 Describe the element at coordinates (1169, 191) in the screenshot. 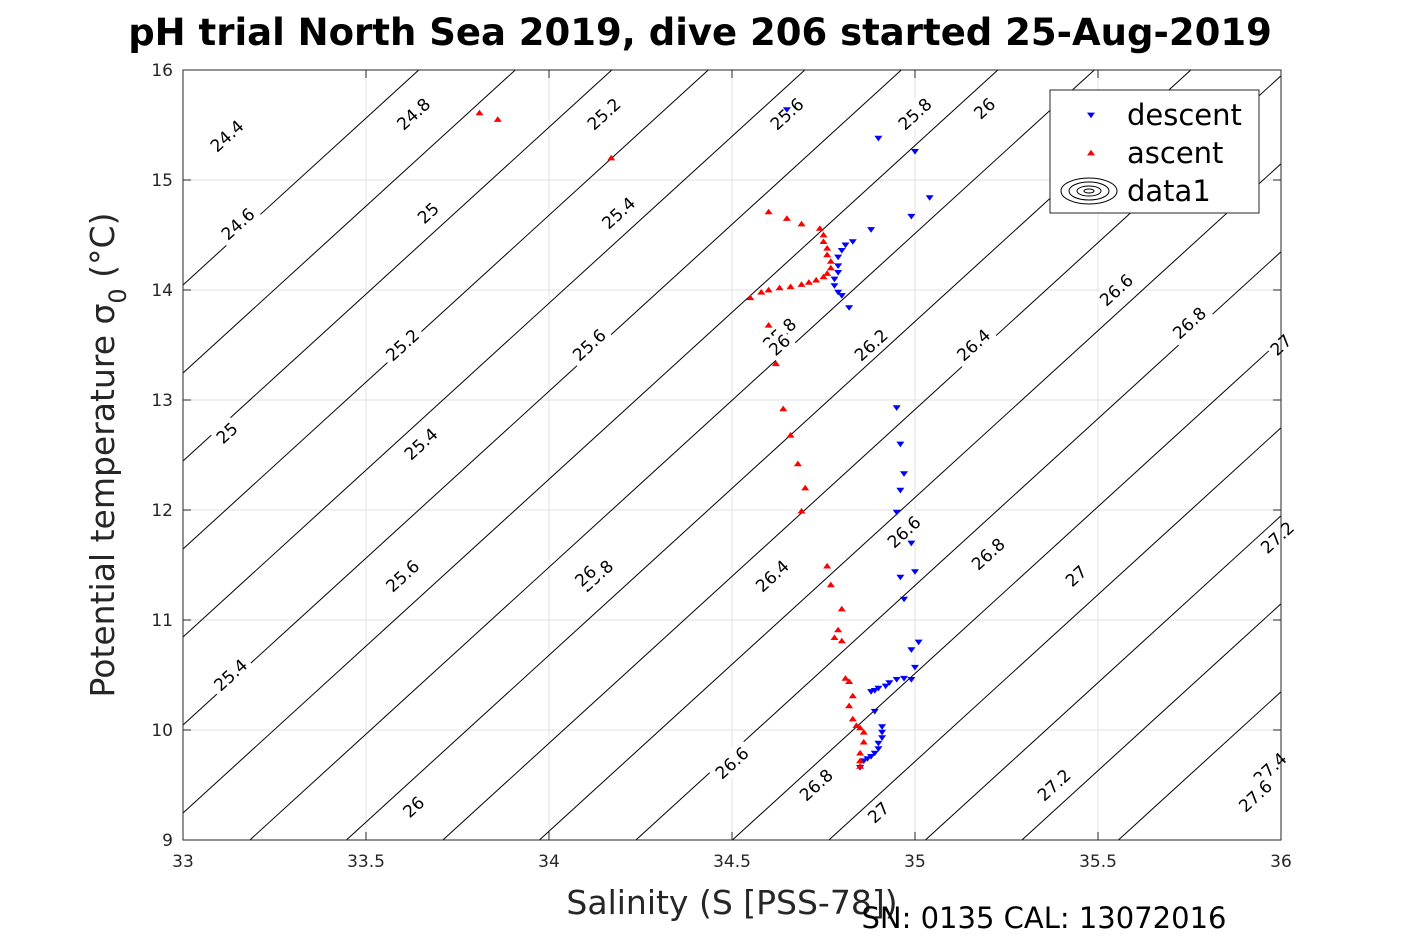

I see `legend-data1-label: data1` at that location.